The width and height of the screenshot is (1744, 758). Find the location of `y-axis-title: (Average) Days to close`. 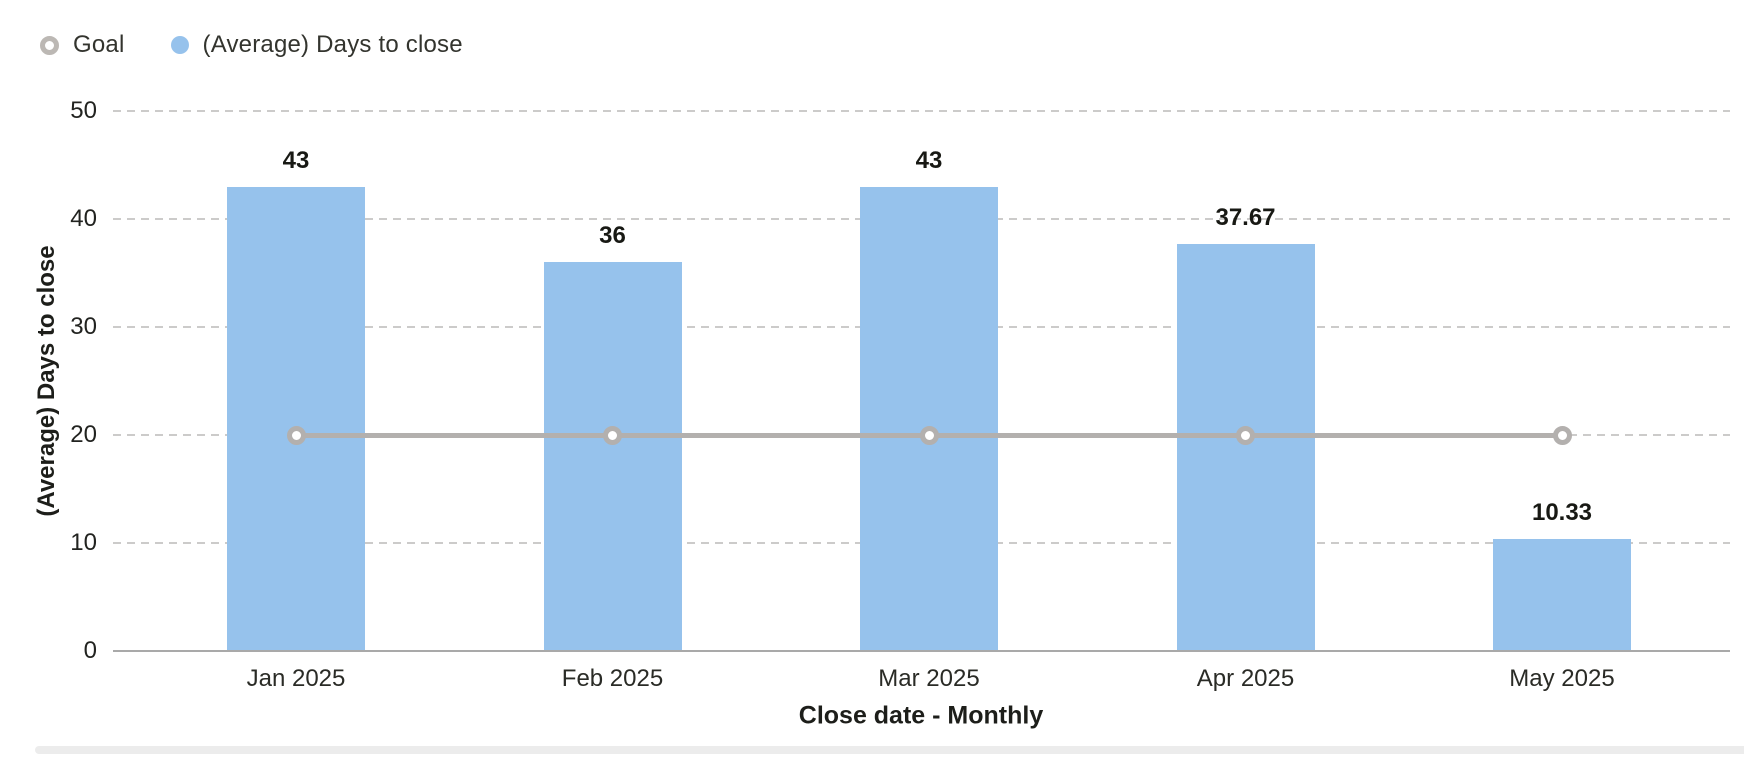

y-axis-title: (Average) Days to close is located at coordinates (46, 381).